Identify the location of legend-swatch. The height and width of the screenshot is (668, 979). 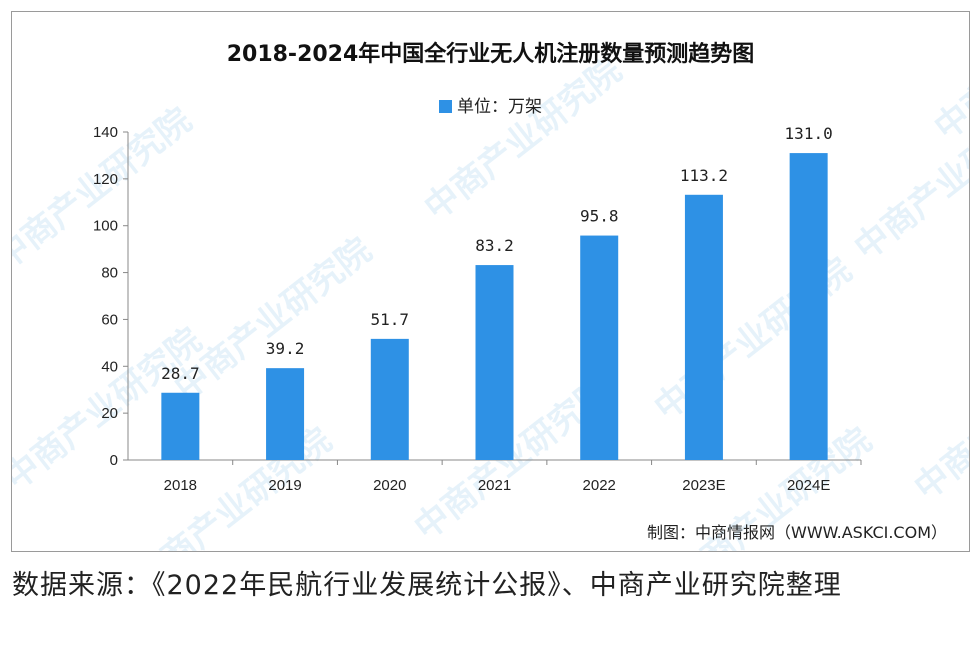
(445, 106).